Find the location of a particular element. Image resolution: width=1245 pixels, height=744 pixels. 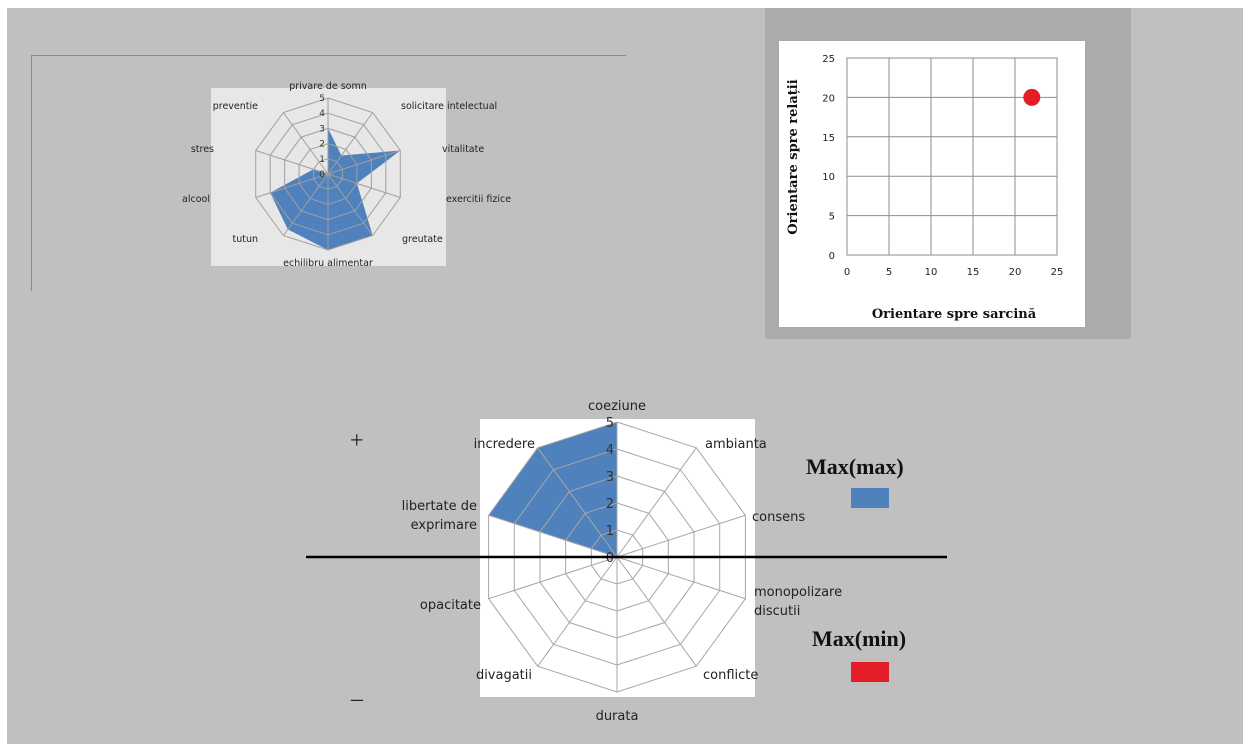

legend-max-label: Max(max) is located at coordinates (855, 466).